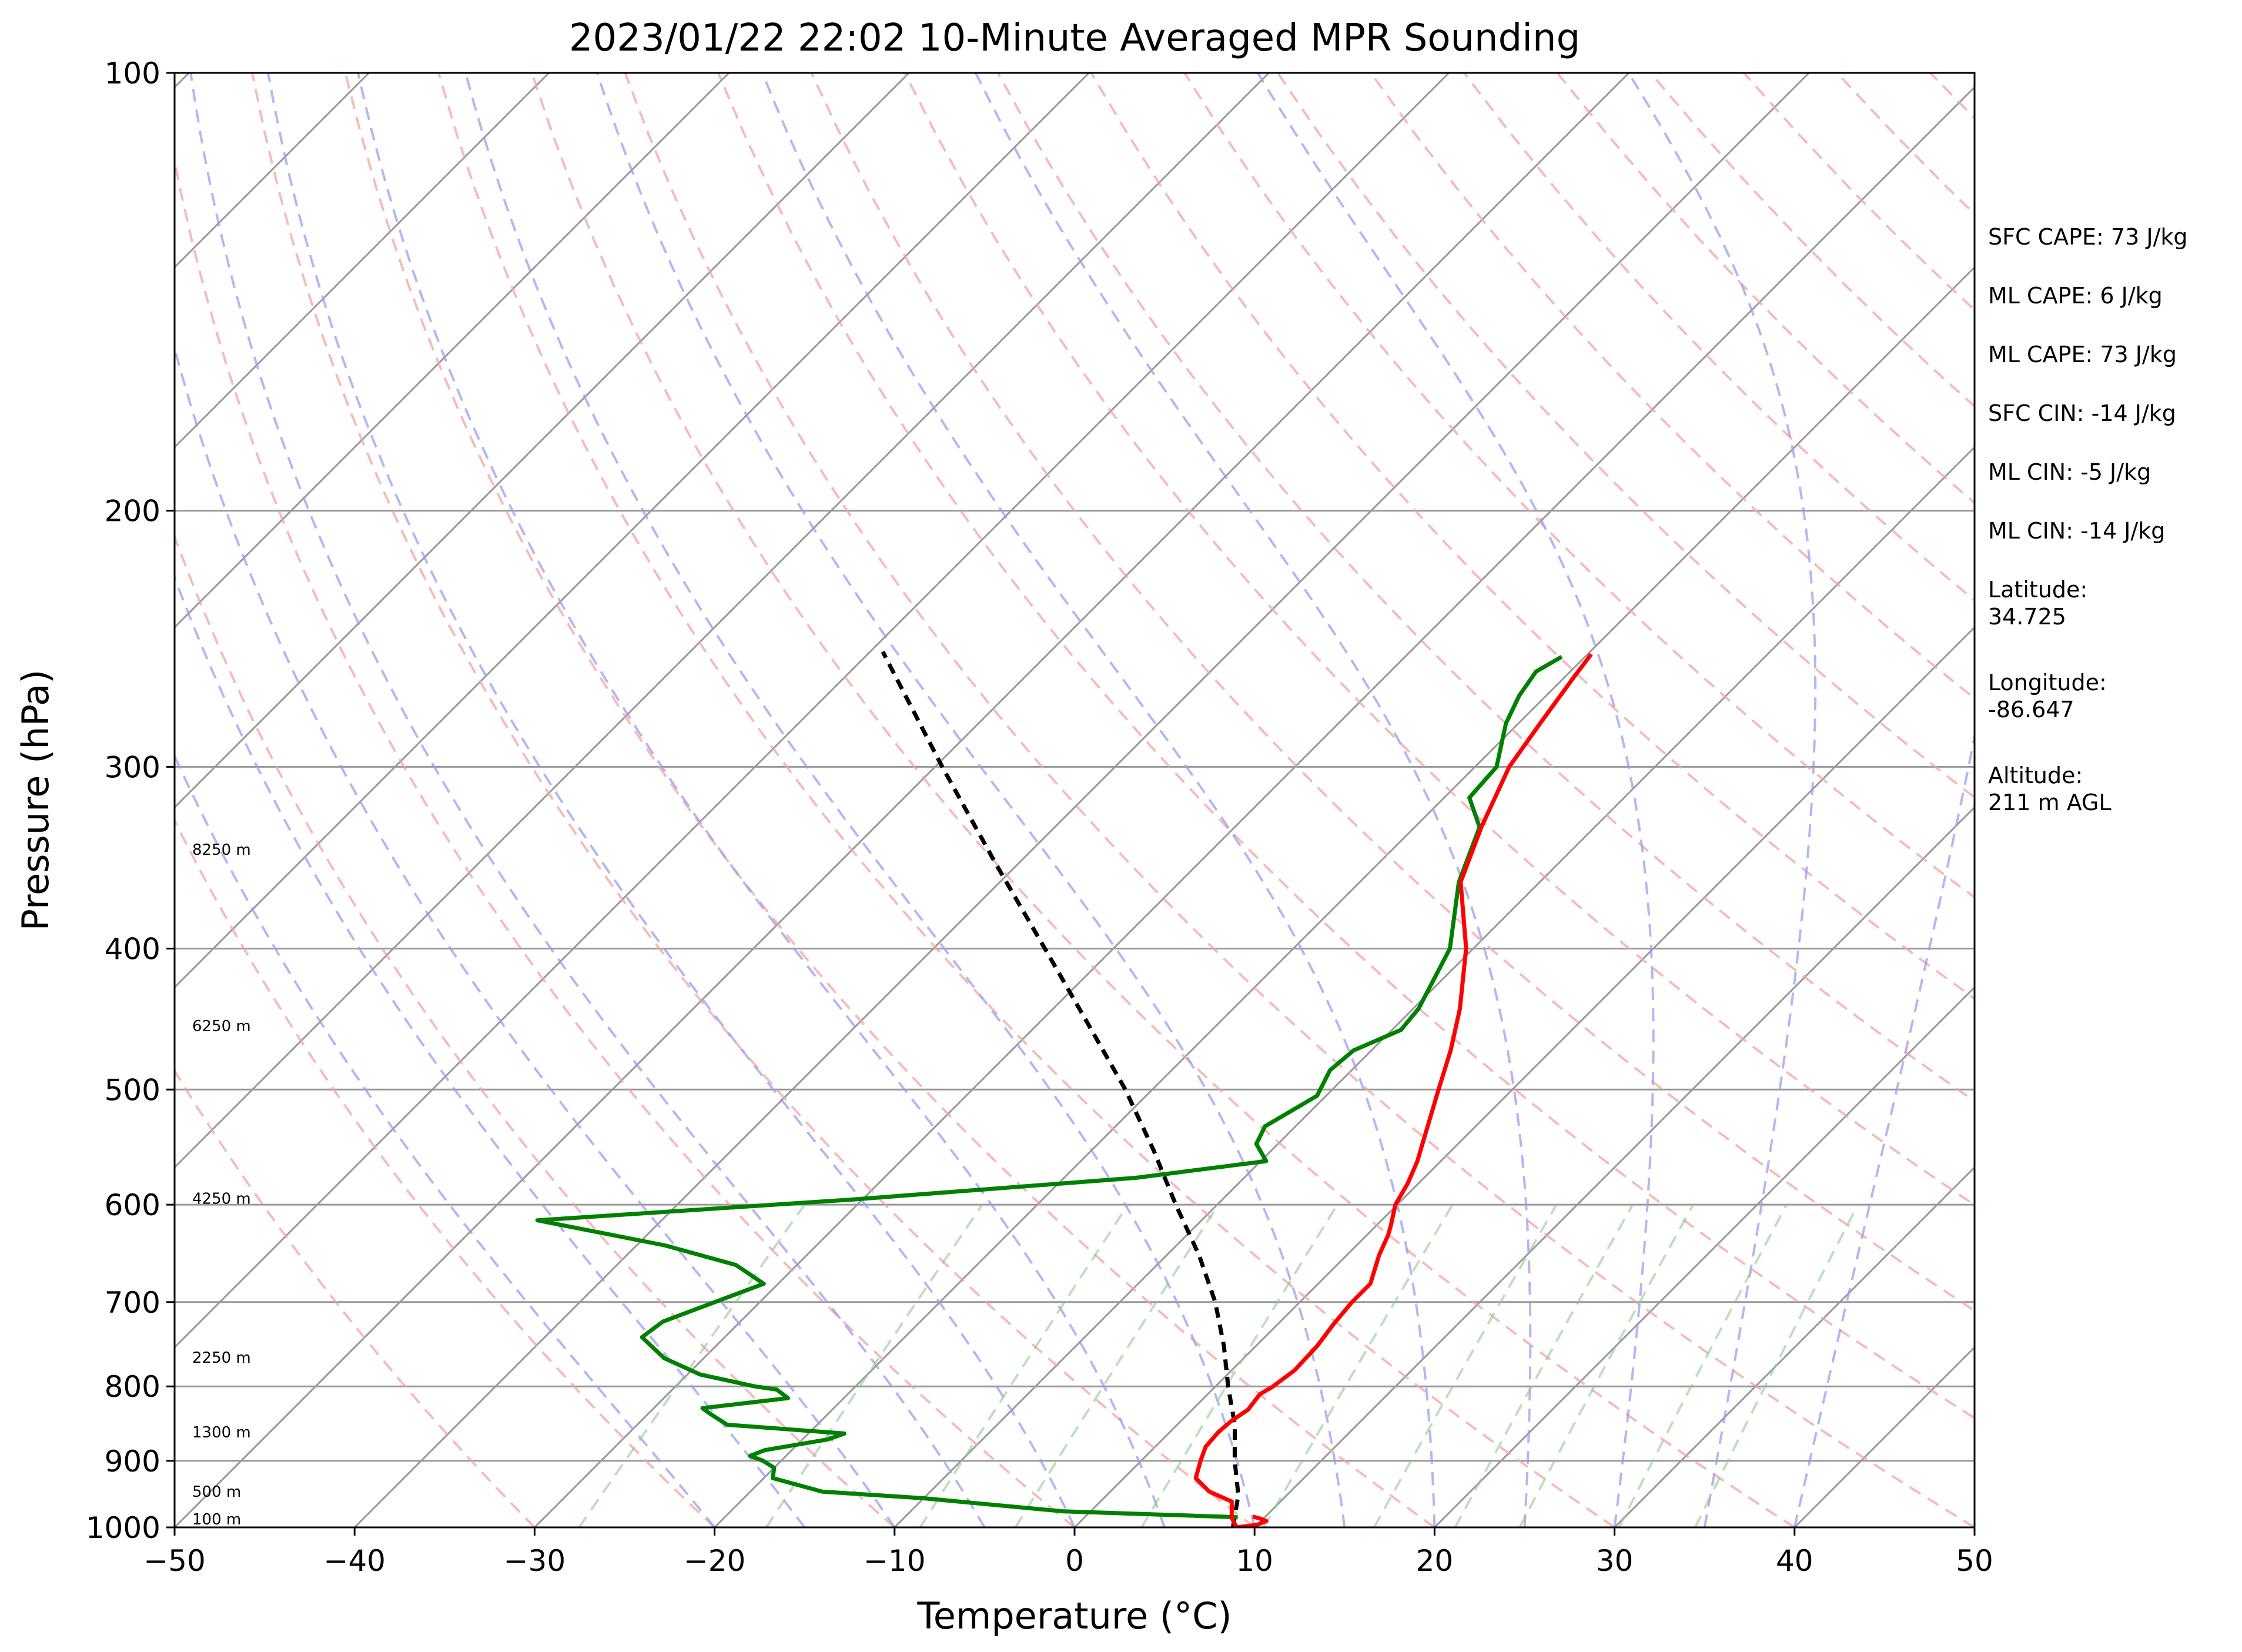 This screenshot has width=2242, height=1652. Describe the element at coordinates (133, 1205) in the screenshot. I see `y-tick-label: 600` at that location.